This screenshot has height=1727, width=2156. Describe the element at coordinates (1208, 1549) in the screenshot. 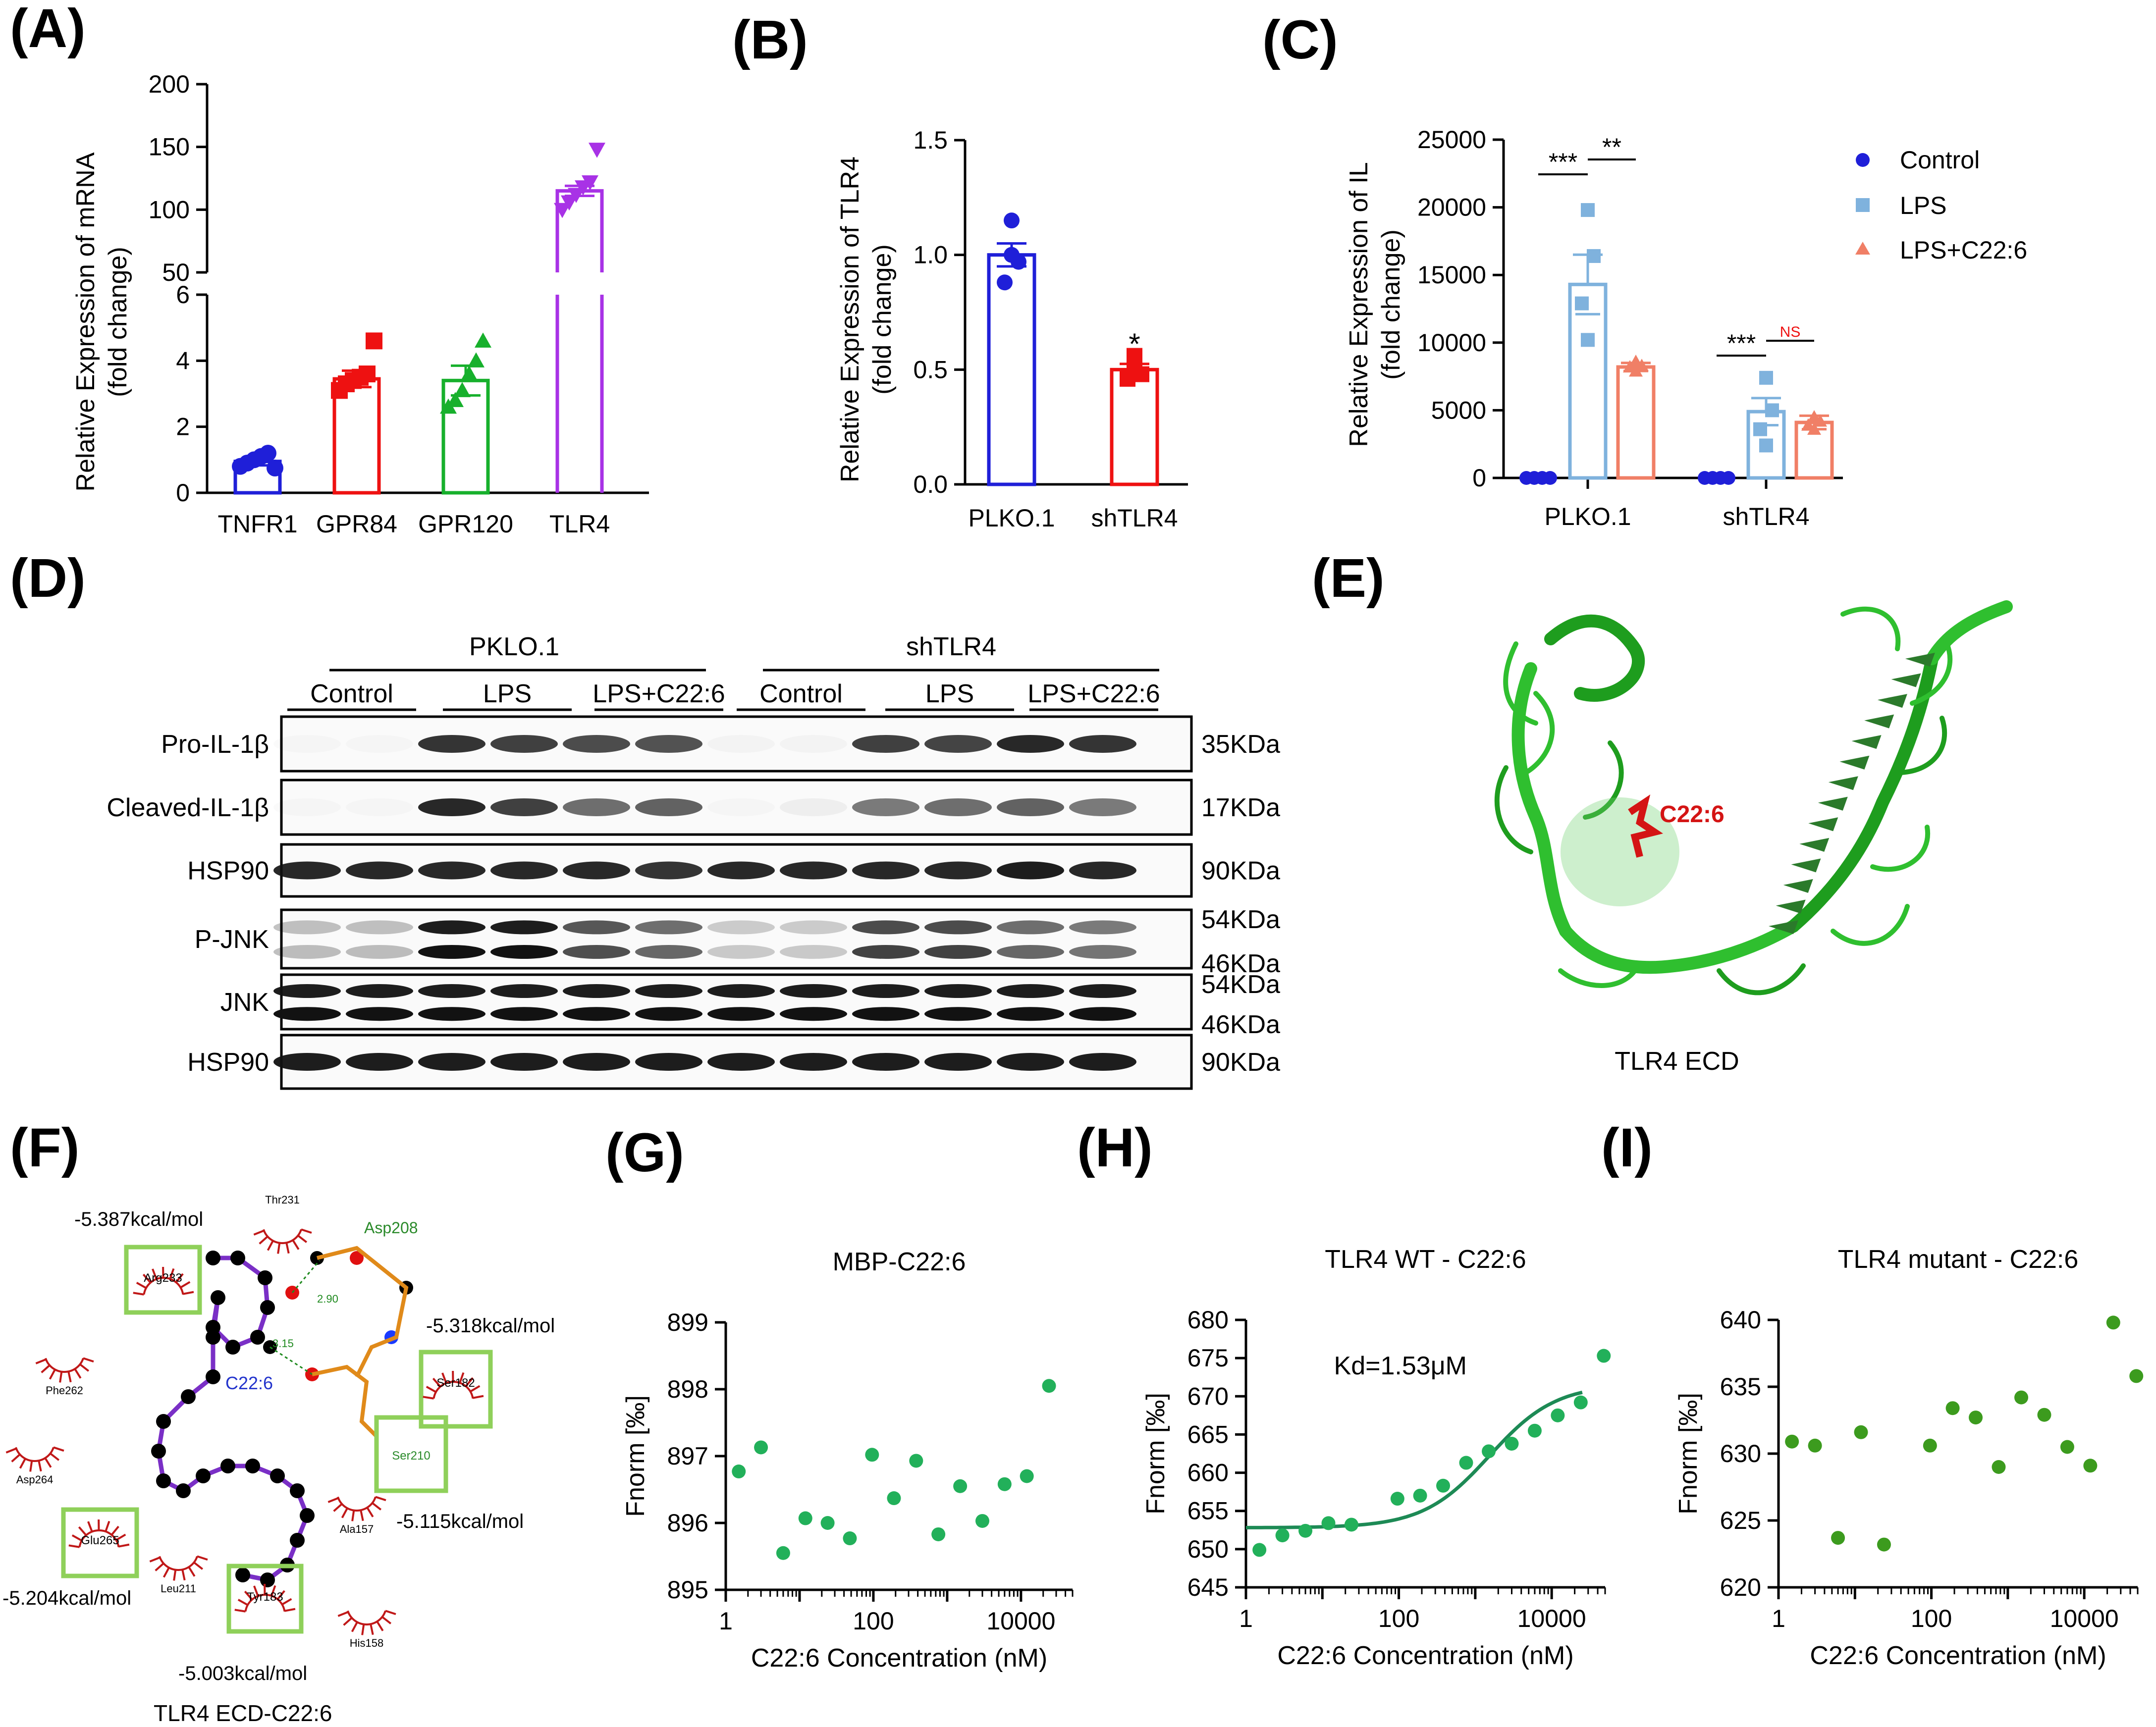

I see `y-tick-label: 650` at that location.